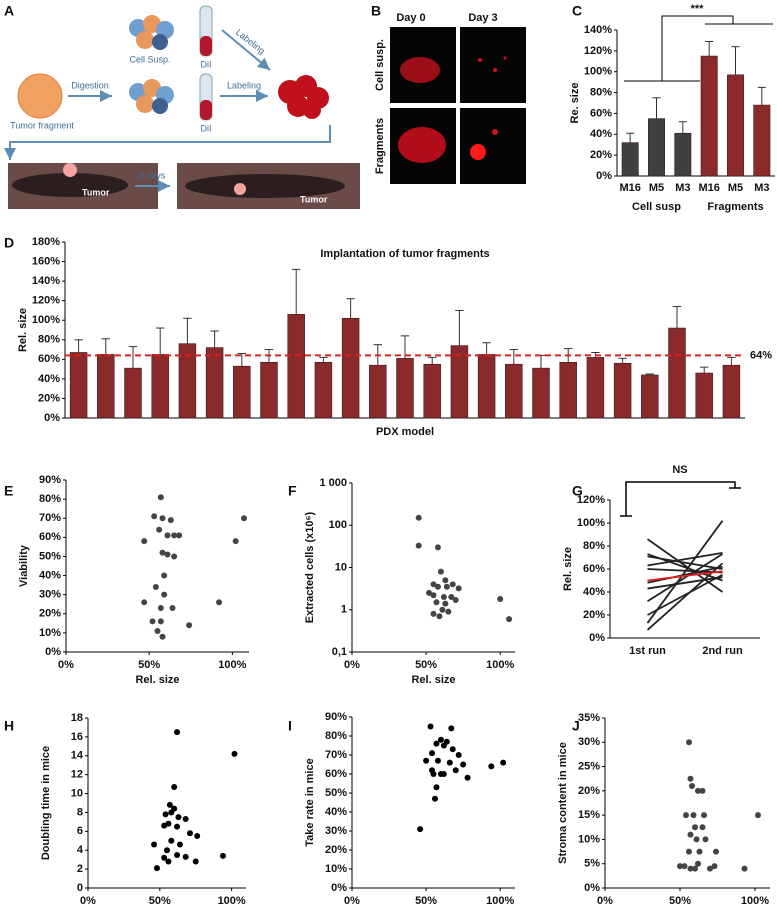 This screenshot has height=911, width=777. Describe the element at coordinates (8, 491) in the screenshot. I see `panel-label: E` at that location.